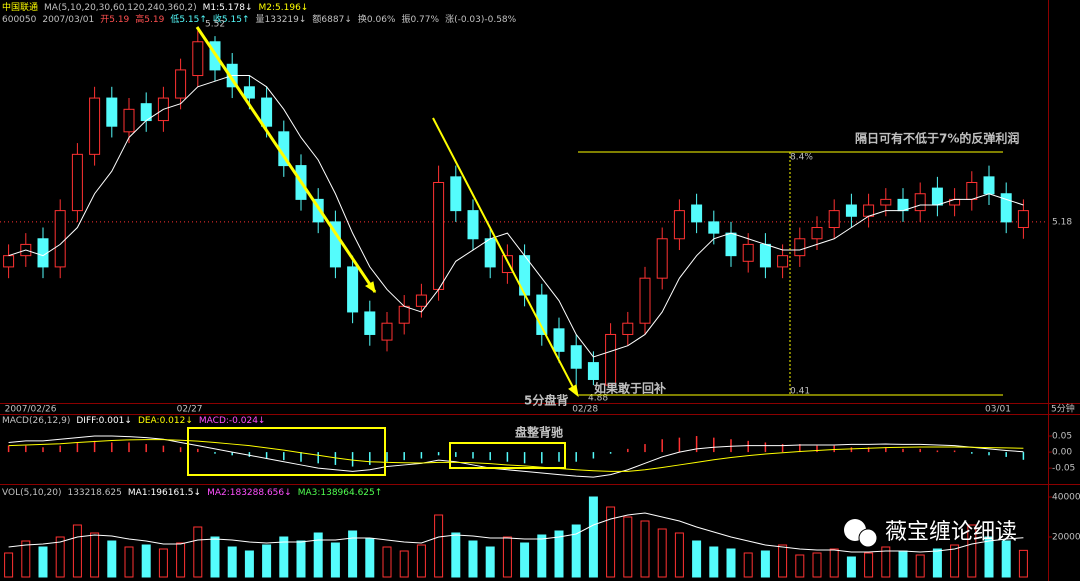 This screenshot has height=581, width=1080. I want to click on annotation: 4.88, so click(598, 399).